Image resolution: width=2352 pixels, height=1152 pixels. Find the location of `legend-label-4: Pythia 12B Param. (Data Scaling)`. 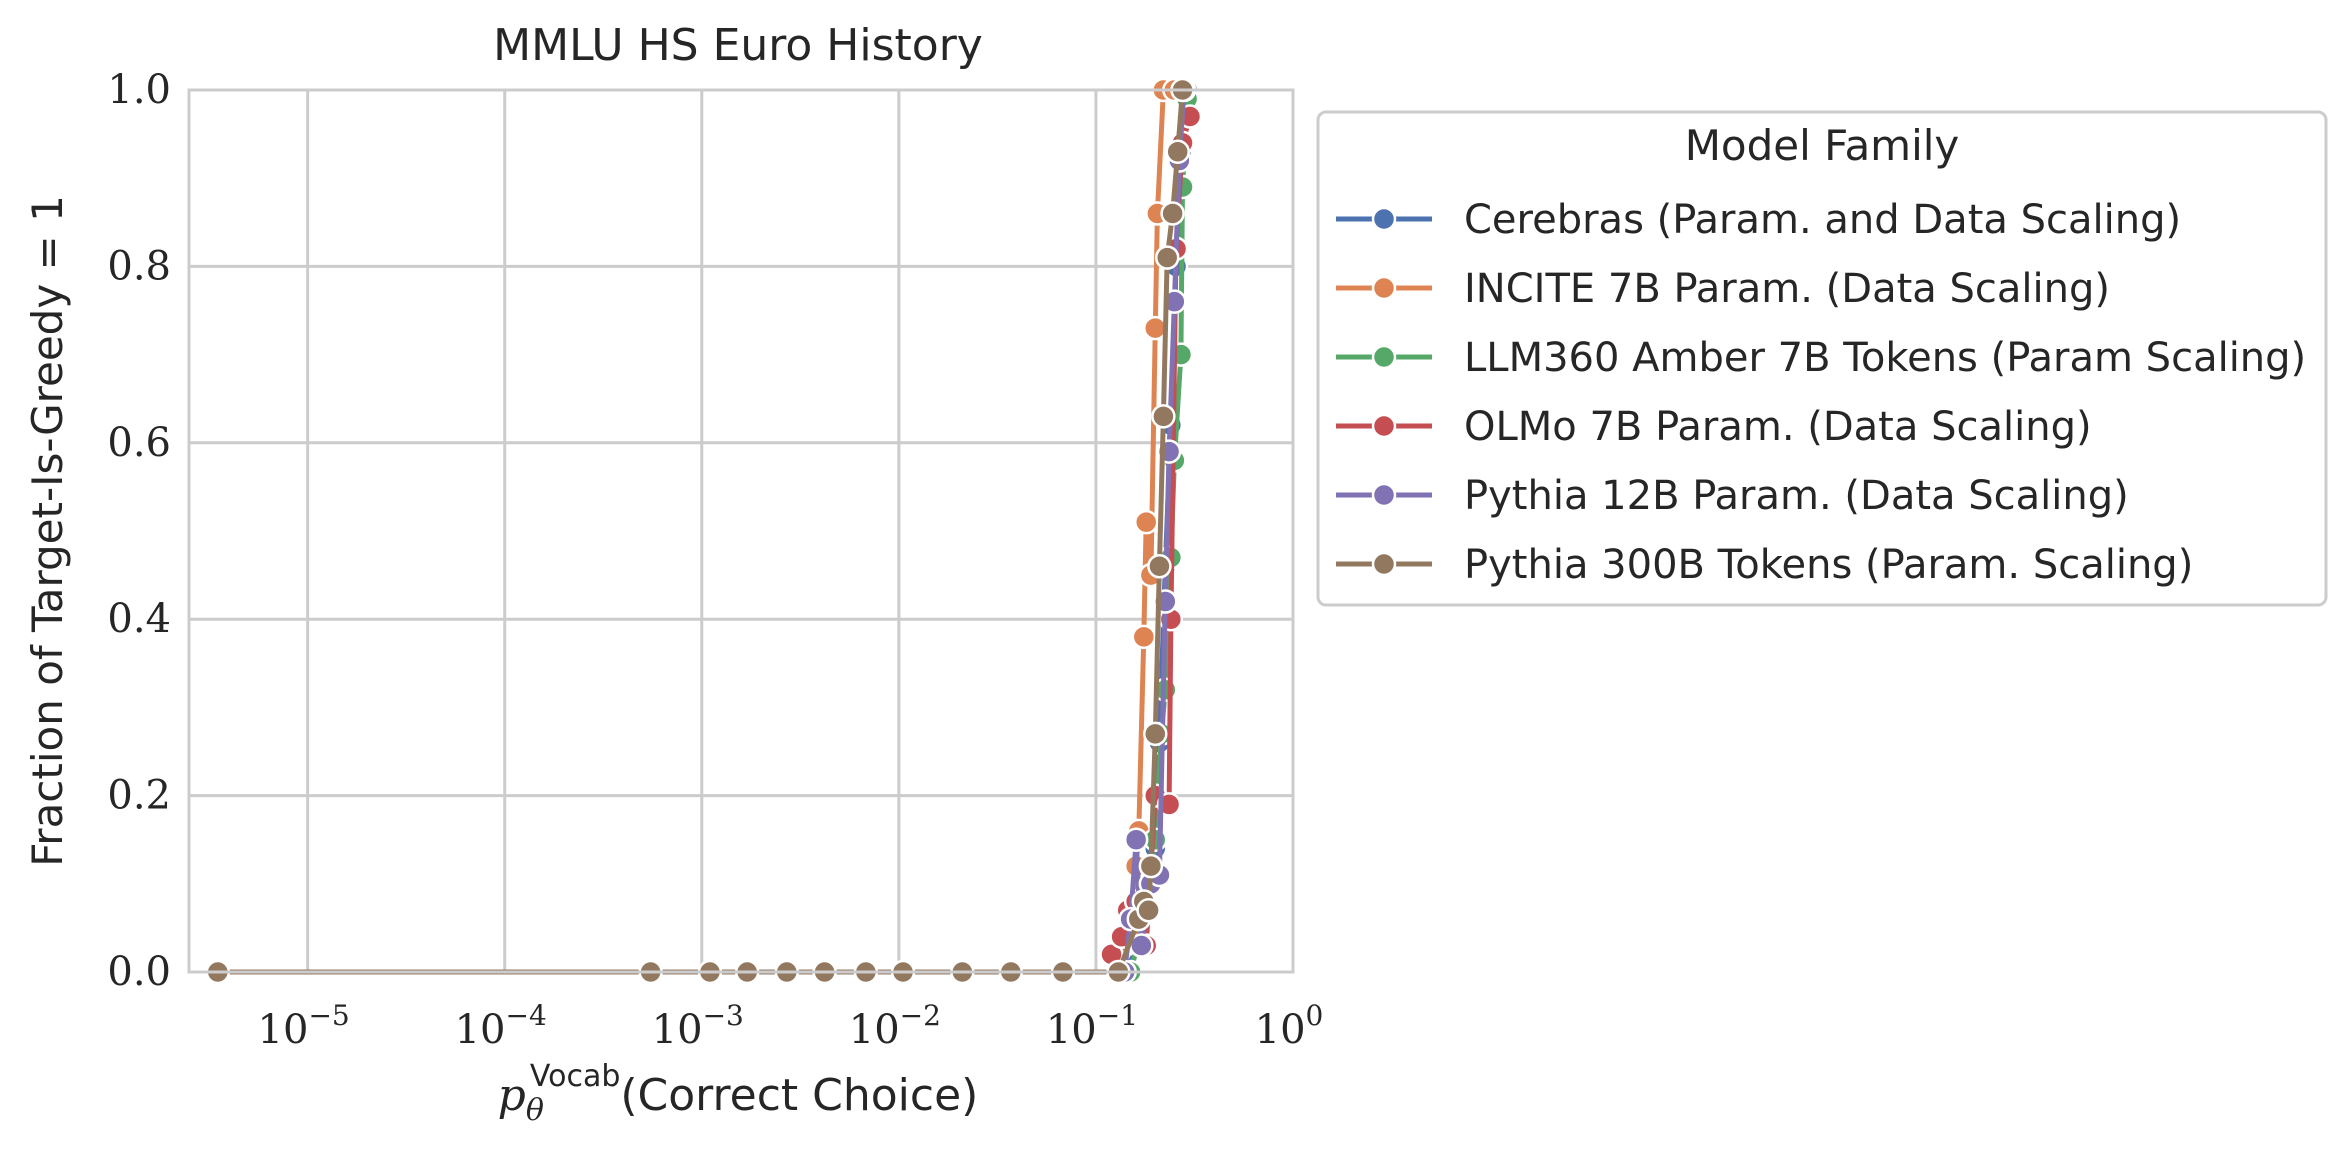

legend-label-4: Pythia 12B Param. (Data Scaling) is located at coordinates (1796, 496).